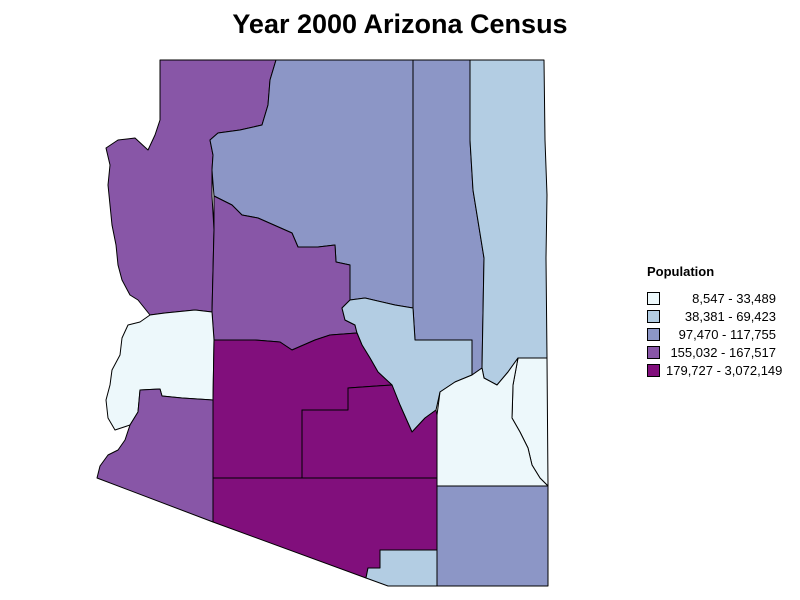 The width and height of the screenshot is (800, 600). What do you see at coordinates (155, 455) in the screenshot?
I see `county-yuma` at bounding box center [155, 455].